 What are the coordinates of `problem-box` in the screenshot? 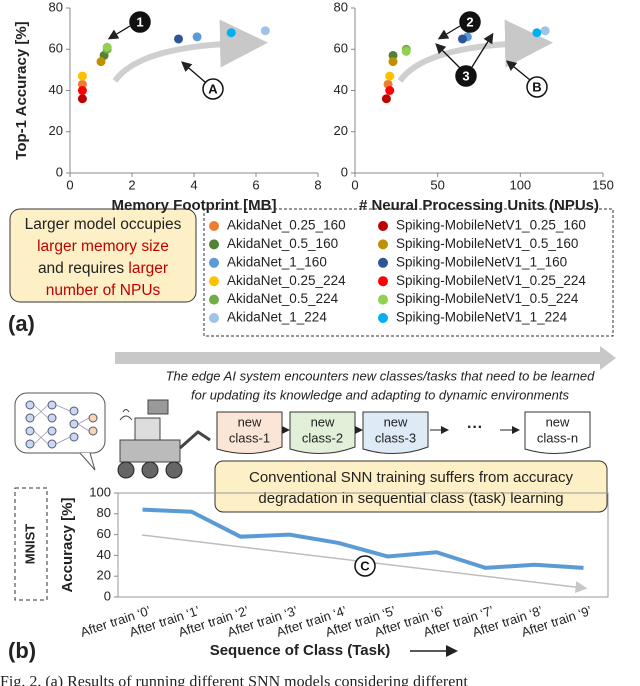 It's located at (411, 486).